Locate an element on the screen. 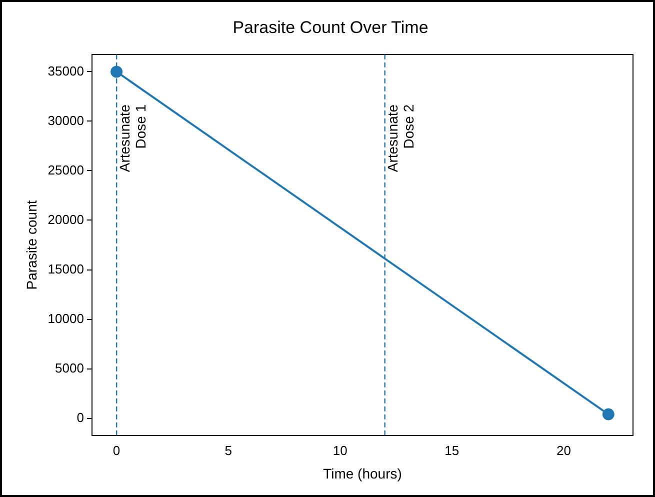  y-tick-label: 15000 is located at coordinates (66, 268).